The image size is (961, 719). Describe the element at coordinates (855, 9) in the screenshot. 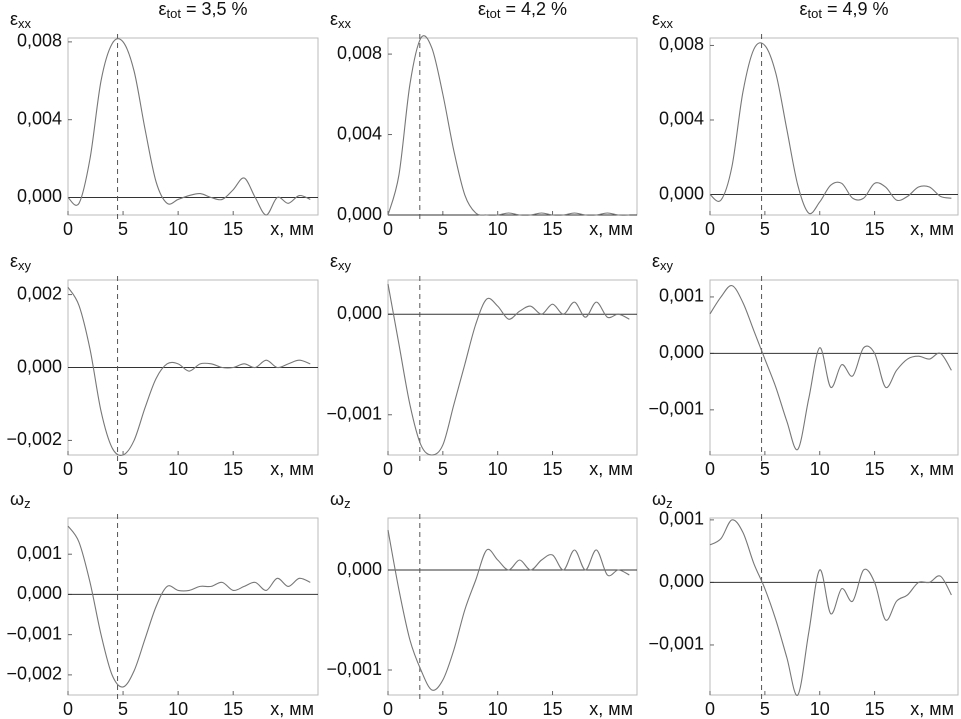

I see `title-text: = 4,9 %` at that location.